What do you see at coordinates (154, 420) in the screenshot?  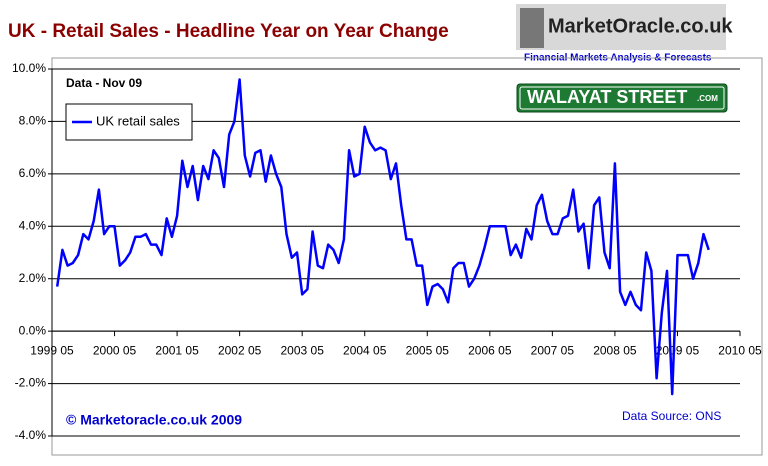 I see `copyright: © Marketoracle.co.uk 2009` at bounding box center [154, 420].